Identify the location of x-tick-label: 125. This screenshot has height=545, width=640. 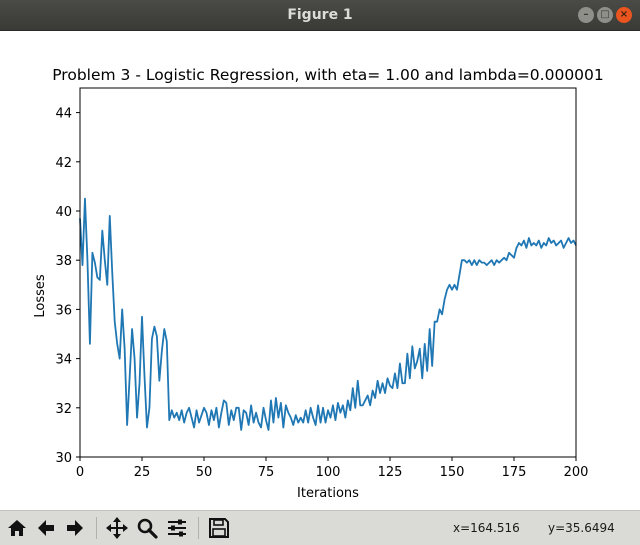
(390, 472).